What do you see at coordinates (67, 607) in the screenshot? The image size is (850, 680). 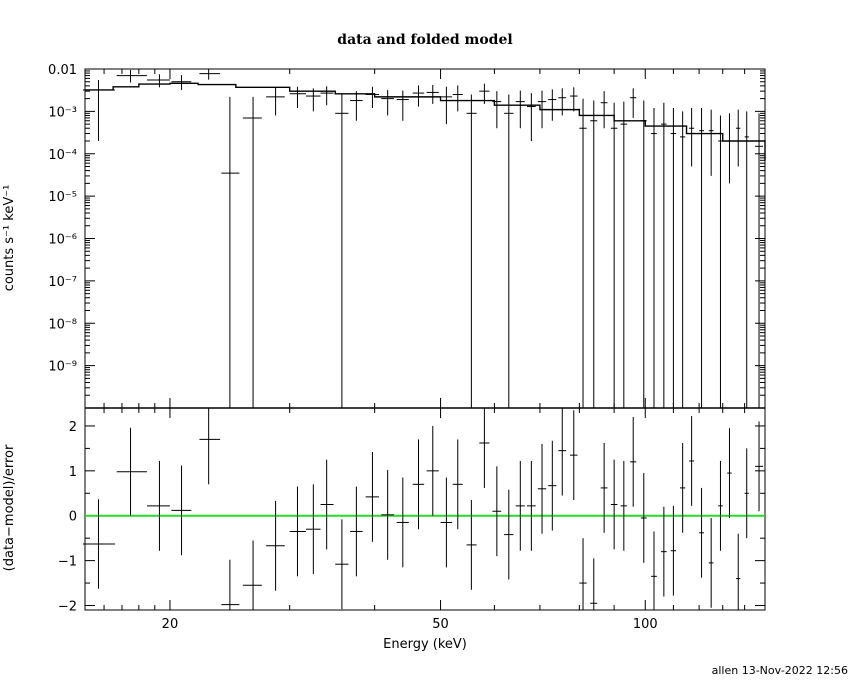 I see `bottom-y-tick-label: −2` at bounding box center [67, 607].